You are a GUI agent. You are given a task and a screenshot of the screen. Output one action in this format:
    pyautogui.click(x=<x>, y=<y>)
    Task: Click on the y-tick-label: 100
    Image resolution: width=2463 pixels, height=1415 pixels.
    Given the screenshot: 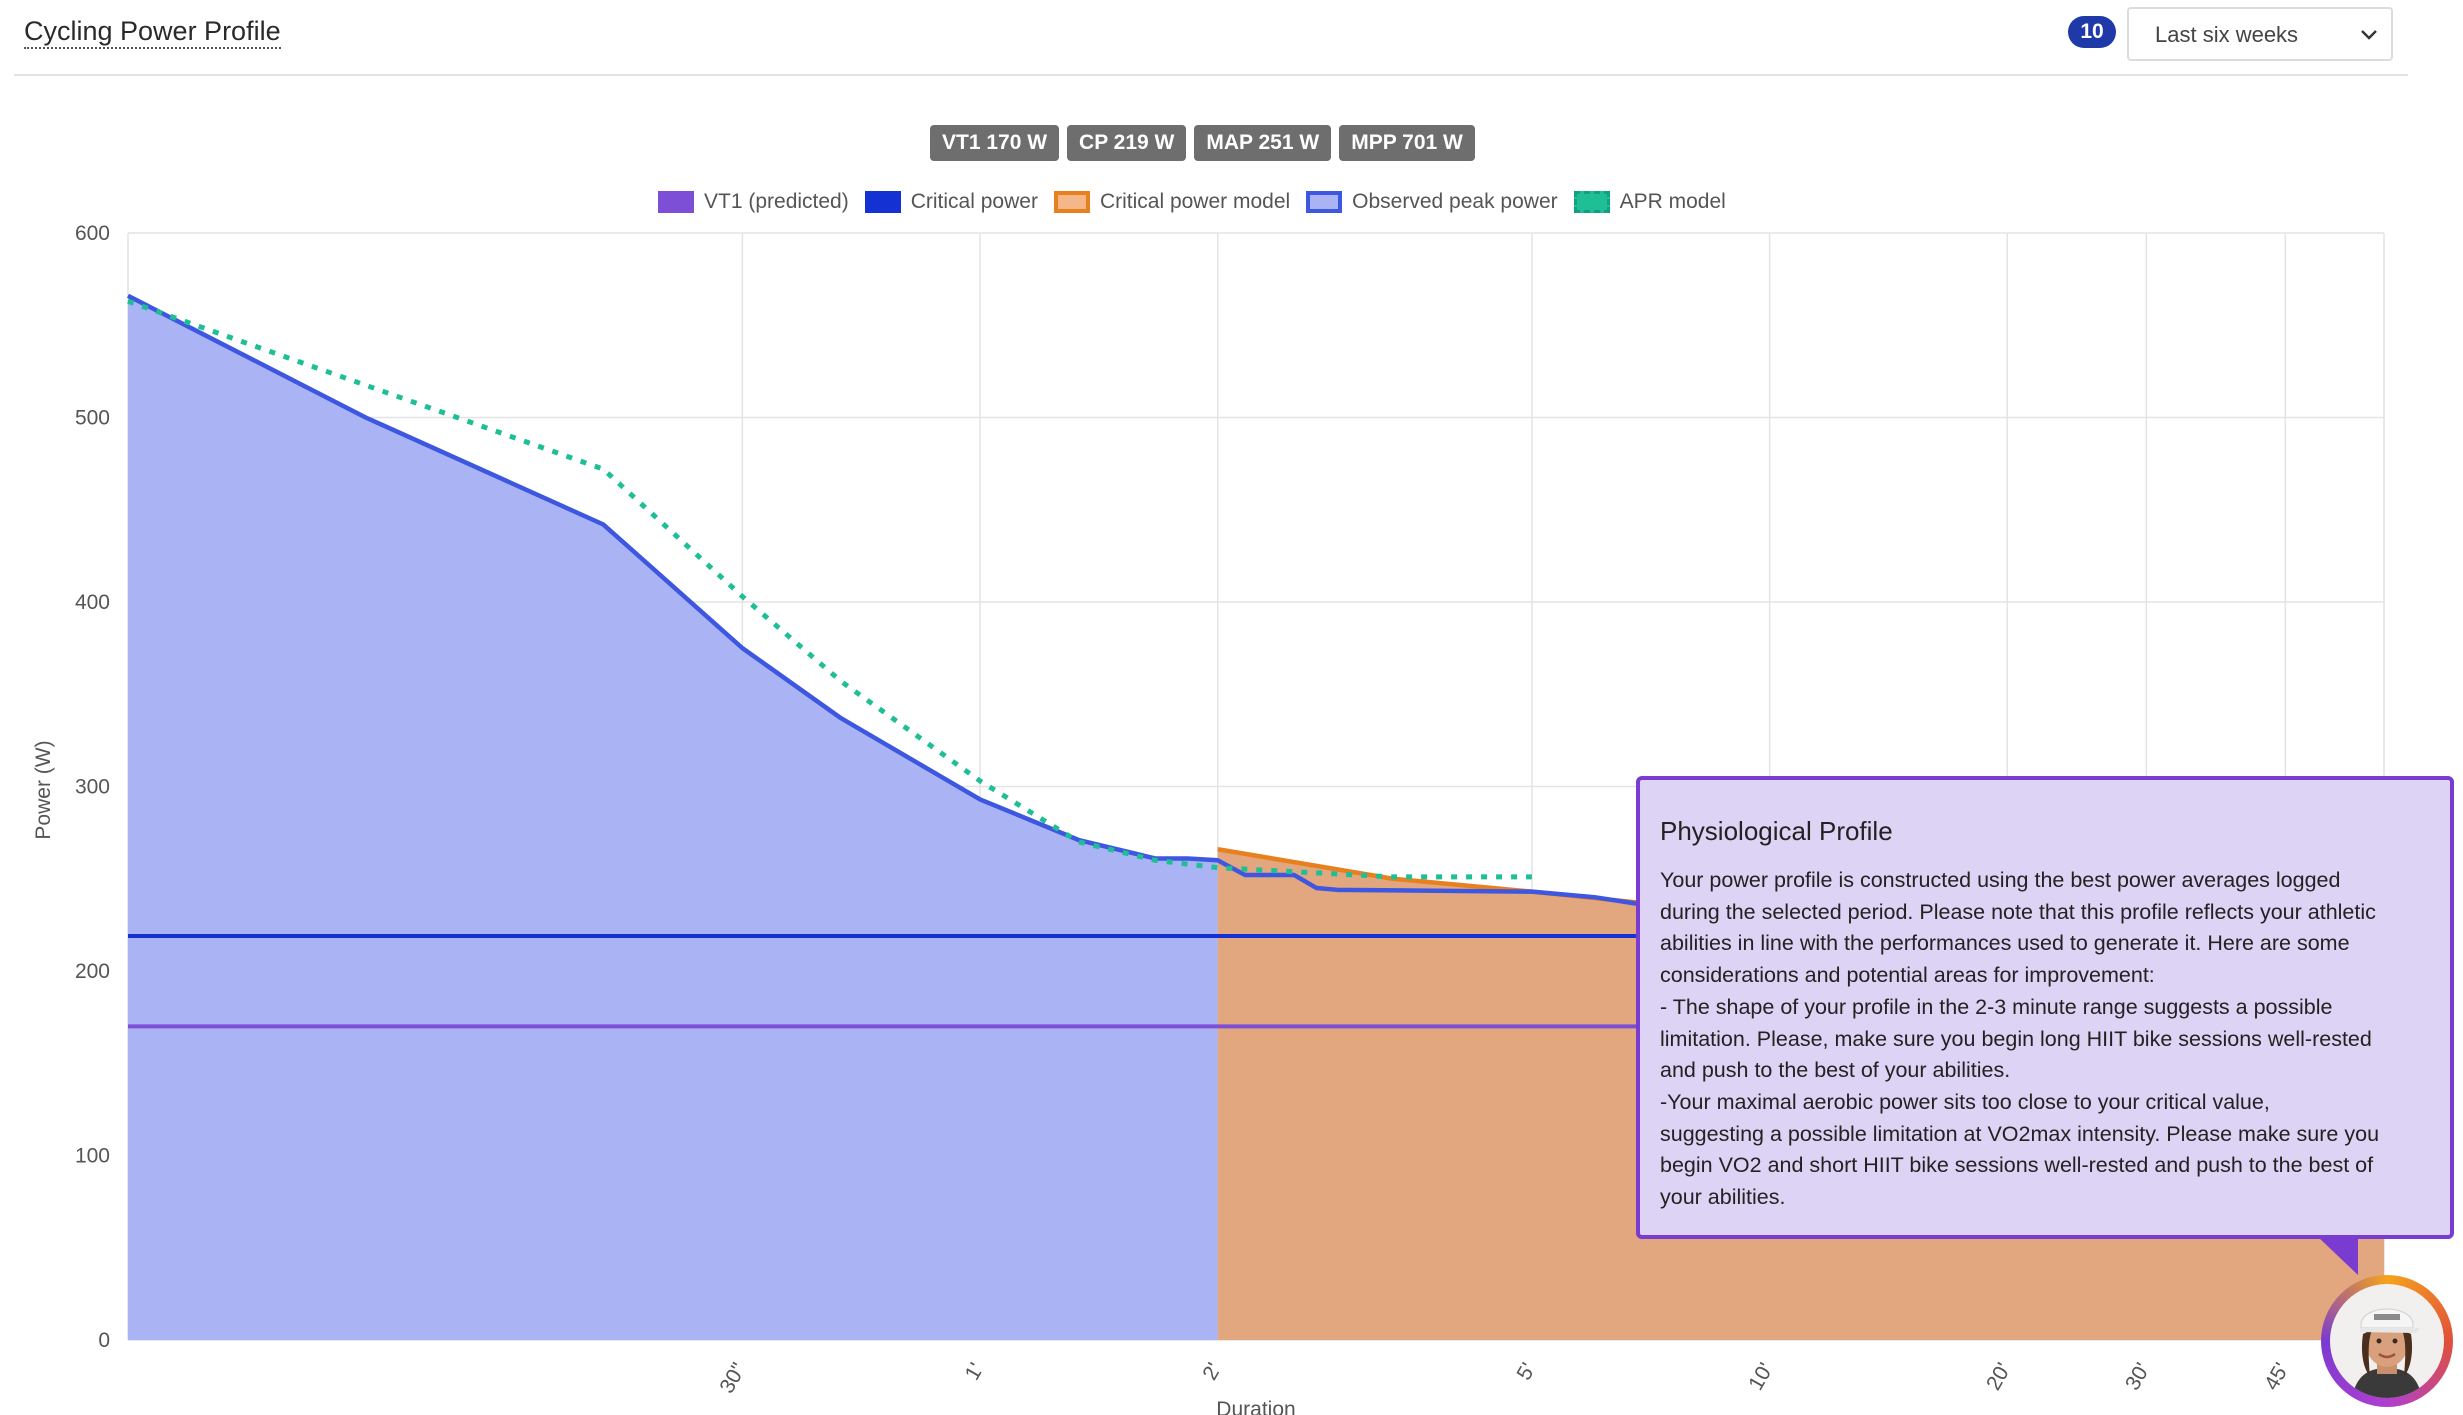 What is the action you would take?
    pyautogui.click(x=92, y=1156)
    